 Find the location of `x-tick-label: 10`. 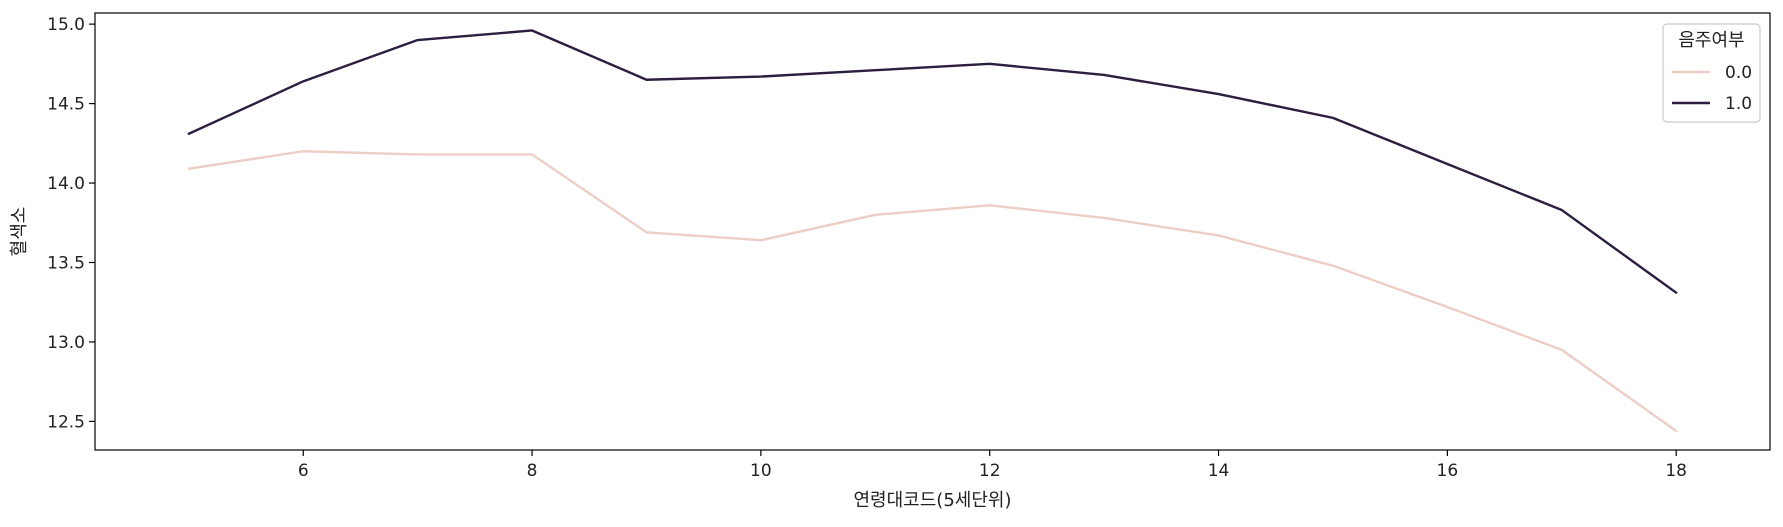

x-tick-label: 10 is located at coordinates (761, 471).